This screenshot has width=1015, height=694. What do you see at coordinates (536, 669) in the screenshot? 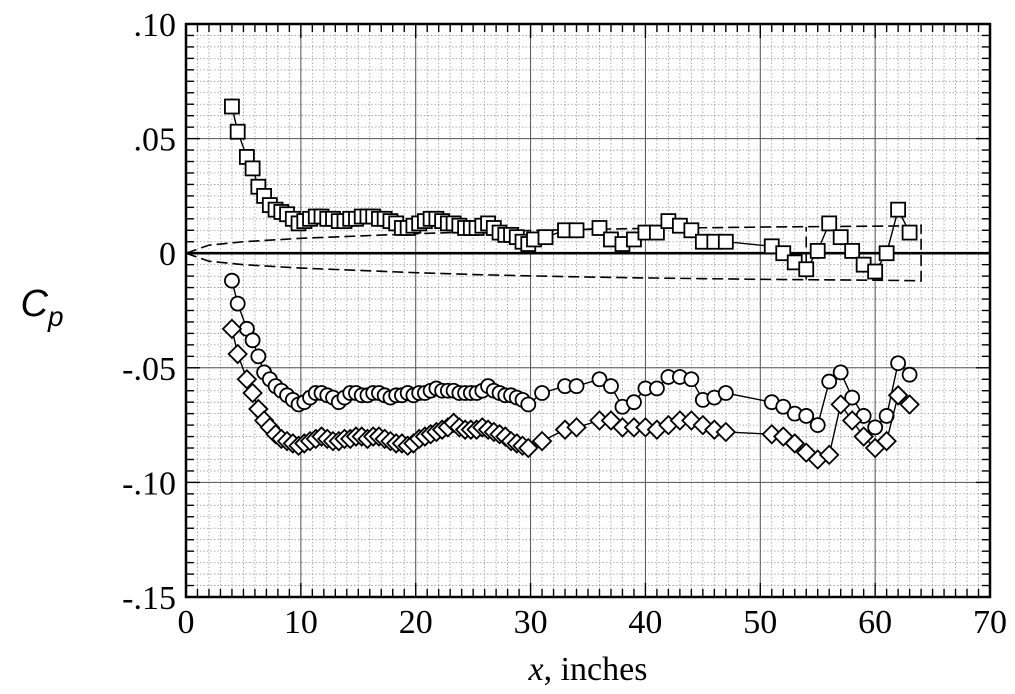
I see `x-axis-variable: x` at bounding box center [536, 669].